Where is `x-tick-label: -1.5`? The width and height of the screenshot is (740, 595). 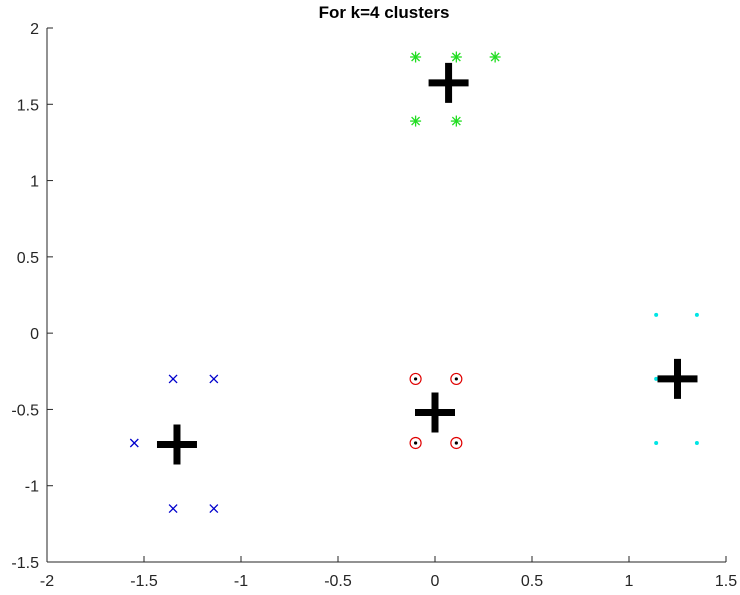
x-tick-label: -1.5 is located at coordinates (144, 581).